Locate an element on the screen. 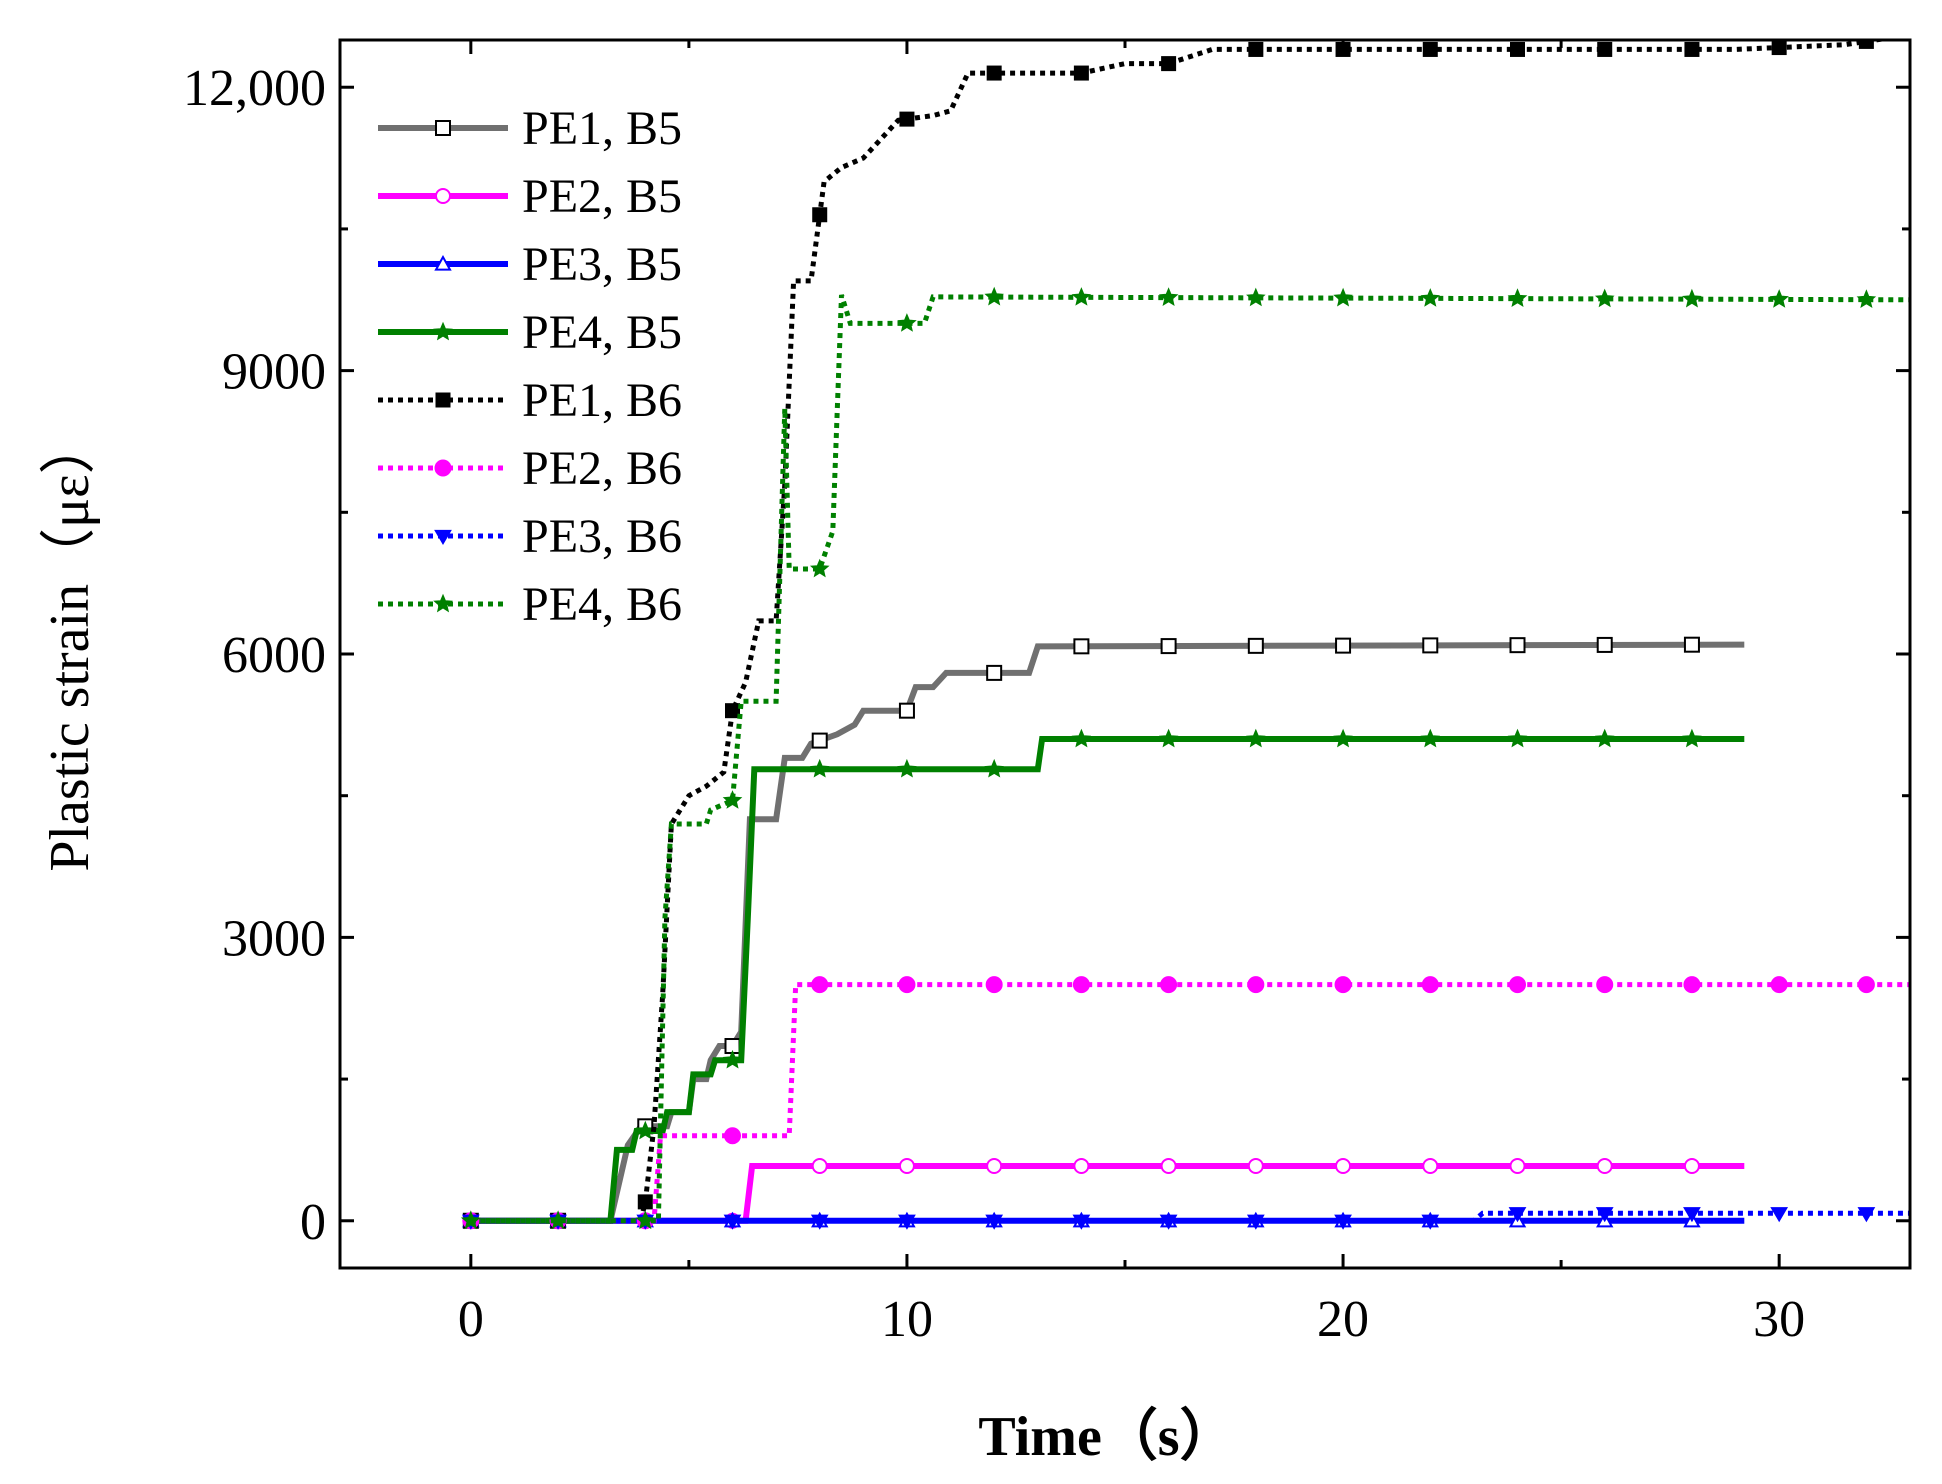 Image resolution: width=1942 pixels, height=1484 pixels. series-pe2-b6 is located at coordinates (1186, 1103).